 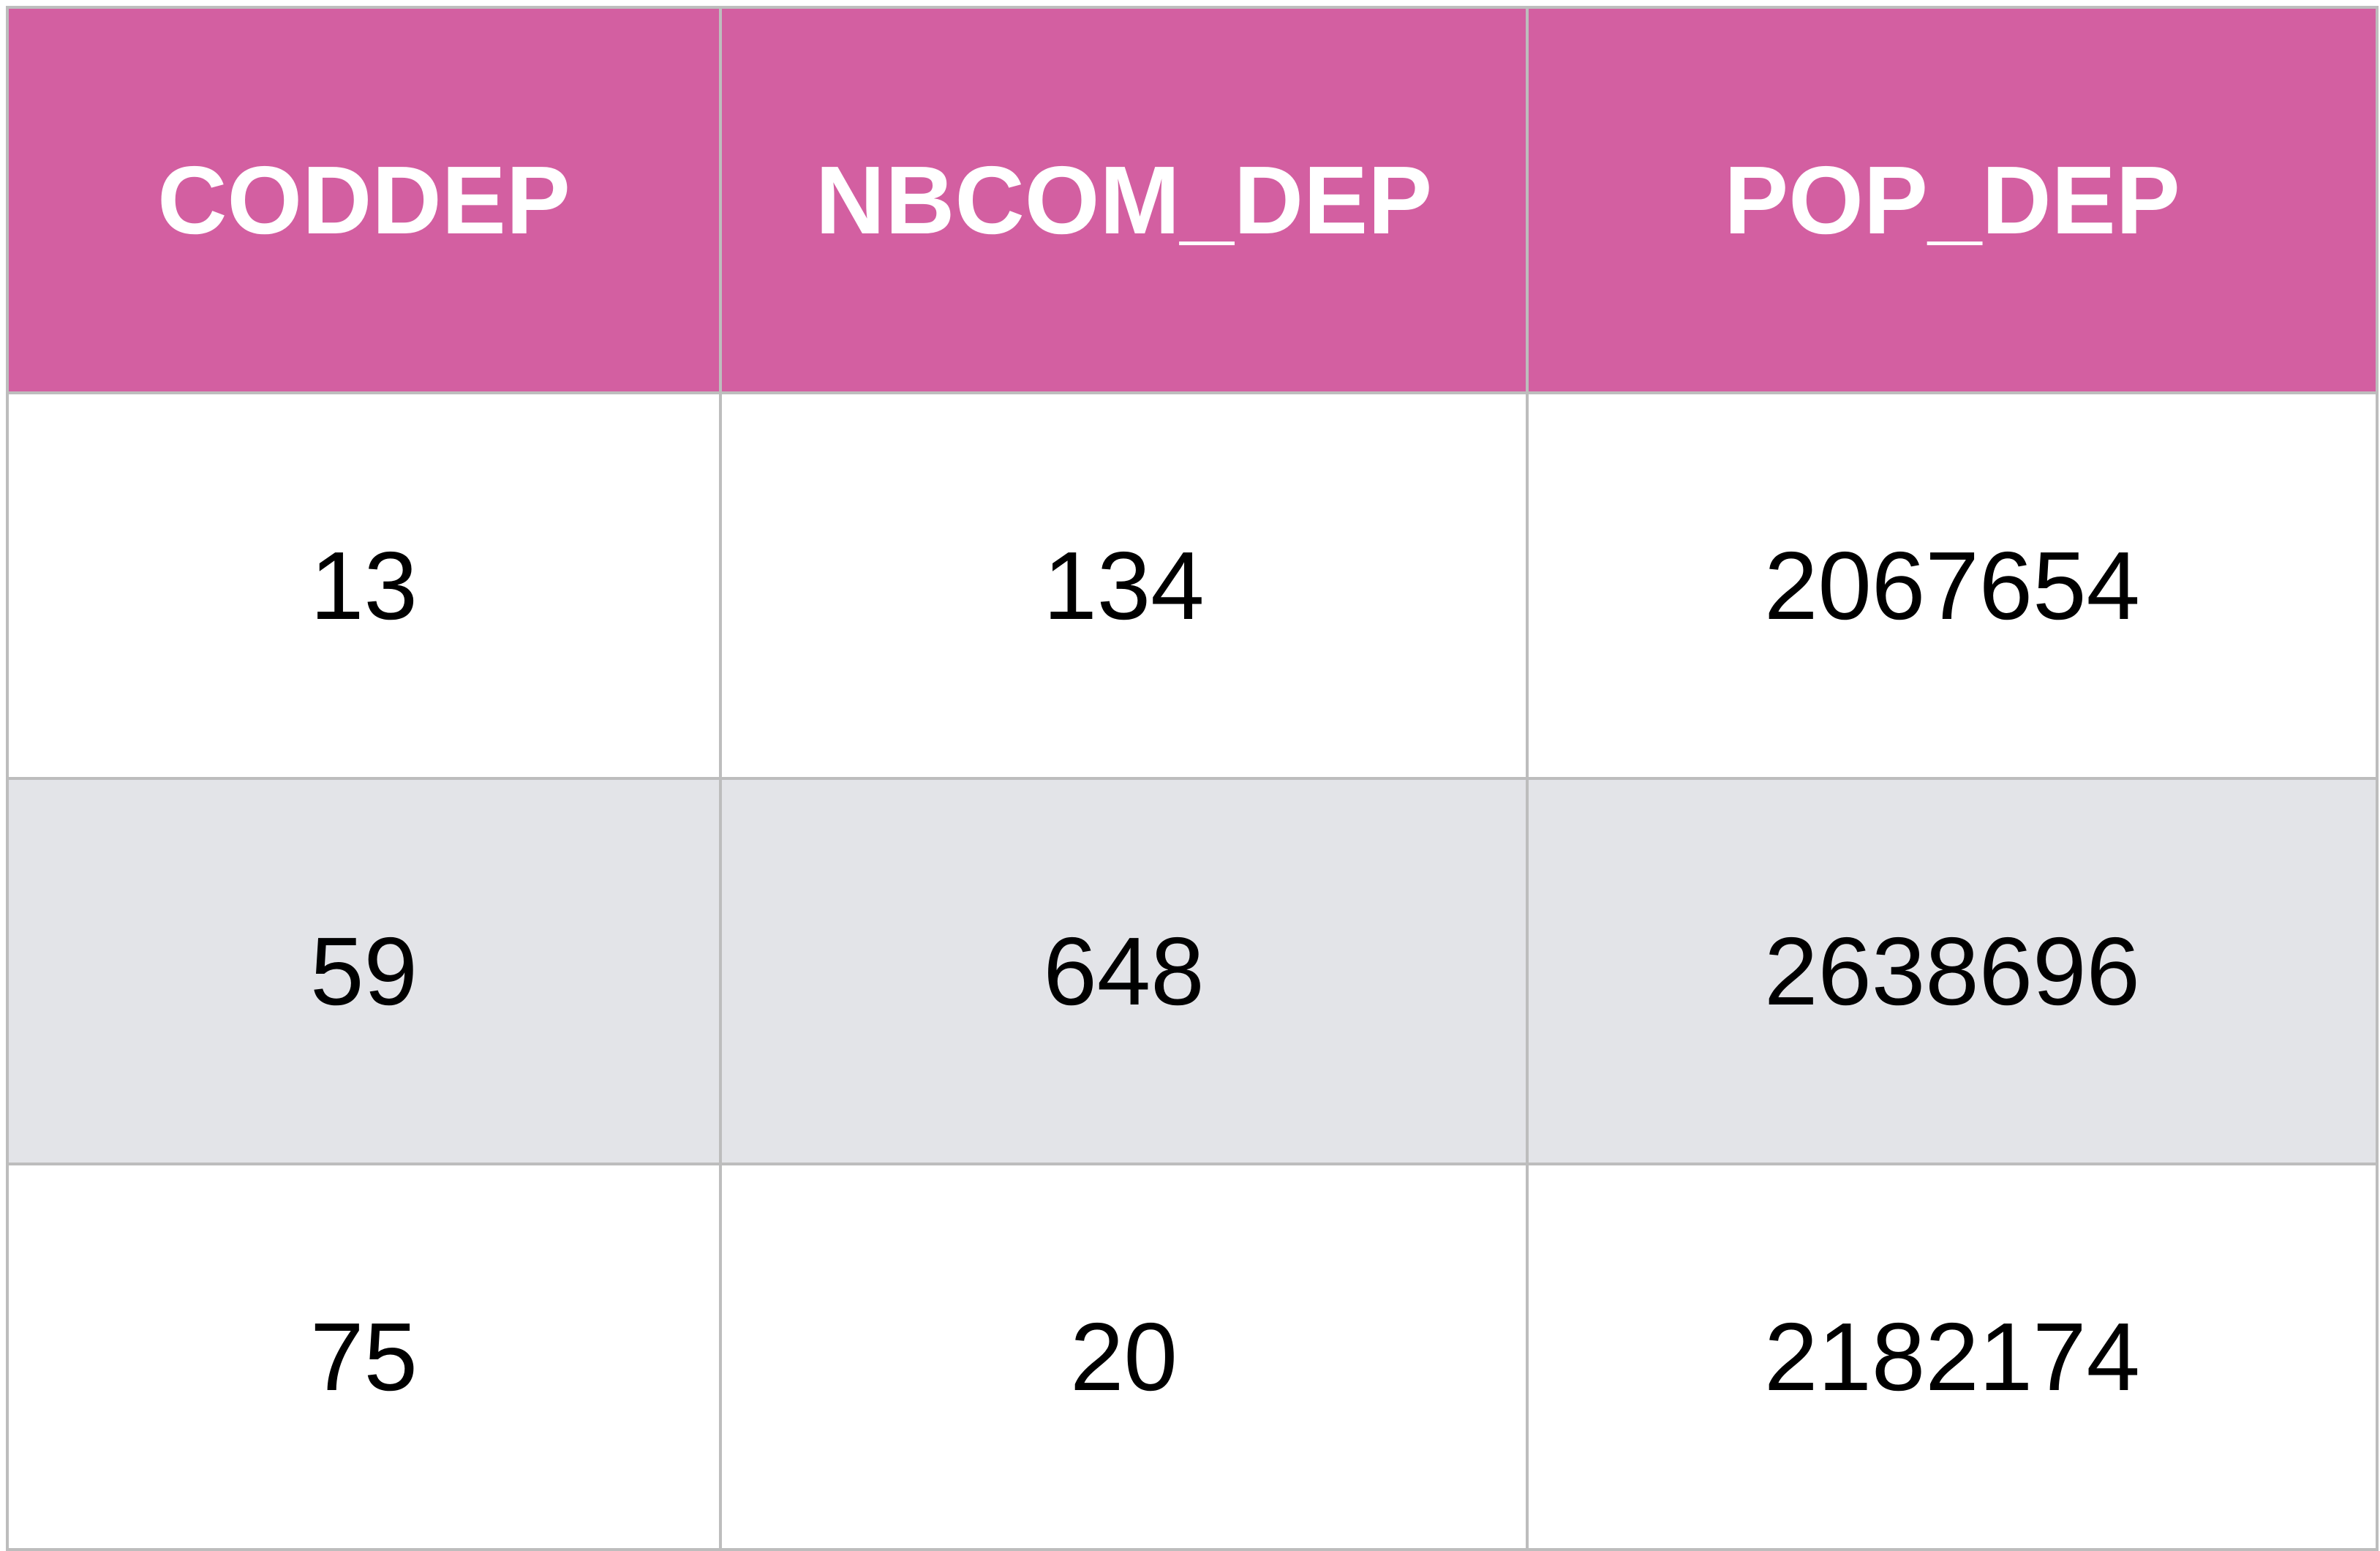 What do you see at coordinates (1953, 200) in the screenshot?
I see `column-header-pop-dep: POP_DEP` at bounding box center [1953, 200].